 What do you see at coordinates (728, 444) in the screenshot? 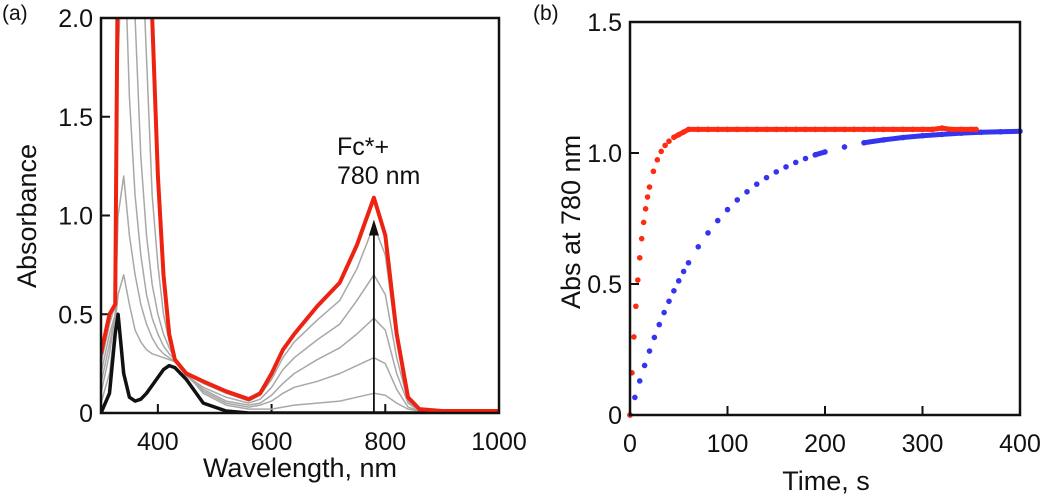
I see `x-tick-label: 100` at bounding box center [728, 444].